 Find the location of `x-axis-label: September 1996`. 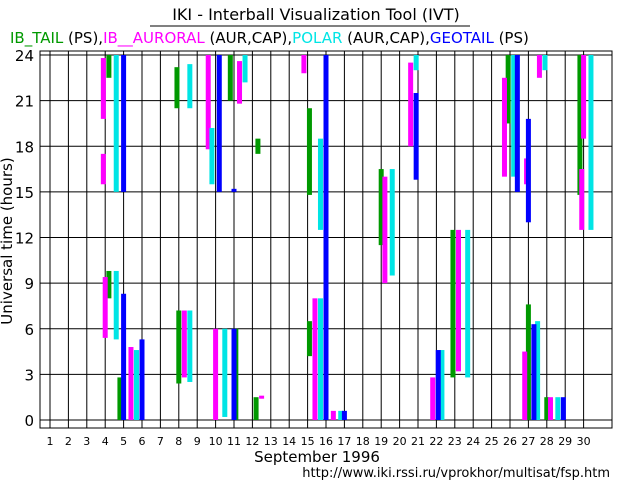

x-axis-label: September 1996 is located at coordinates (317, 457).